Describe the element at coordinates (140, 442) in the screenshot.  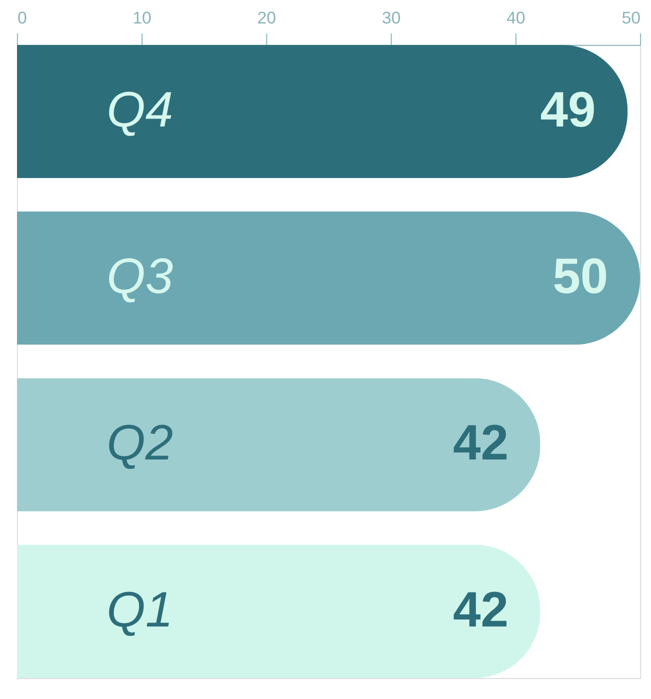
I see `y-tick-label: Q2` at that location.